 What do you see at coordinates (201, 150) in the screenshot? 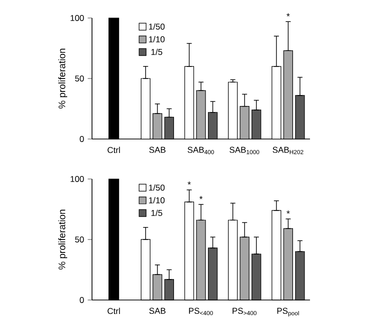
I see `x-tick-label: SAB$_{400}$` at bounding box center [201, 150].